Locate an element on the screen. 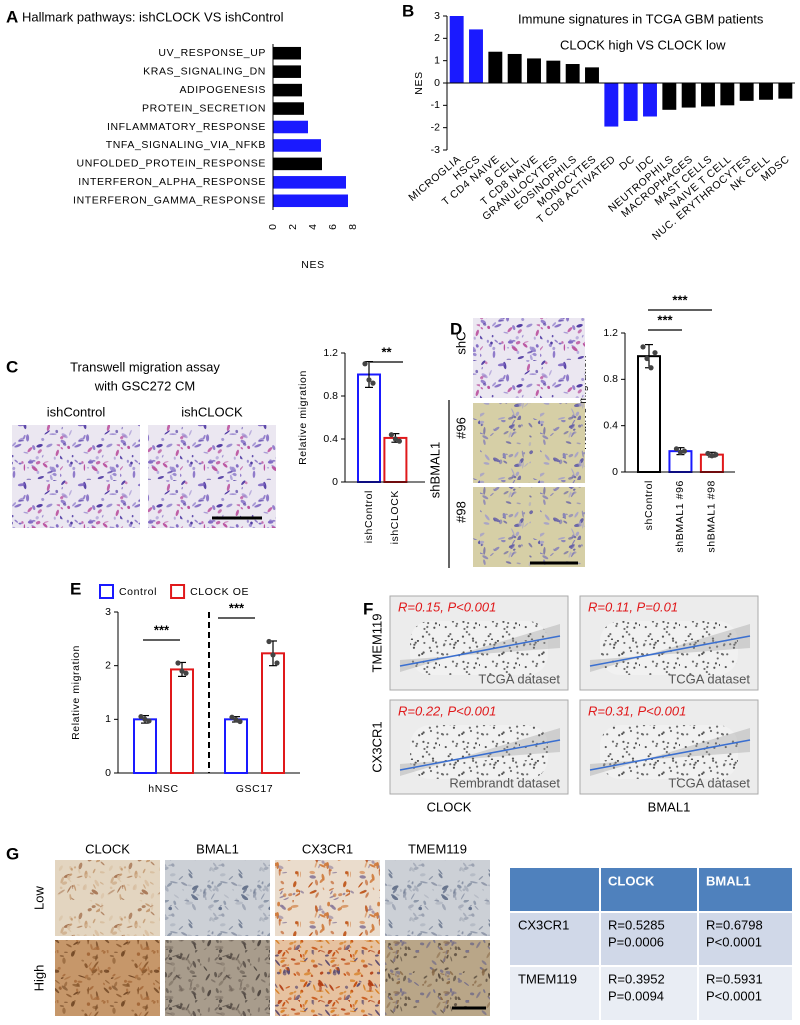 This screenshot has height=1025, width=800. table-cell: P<0.0001 is located at coordinates (734, 941).